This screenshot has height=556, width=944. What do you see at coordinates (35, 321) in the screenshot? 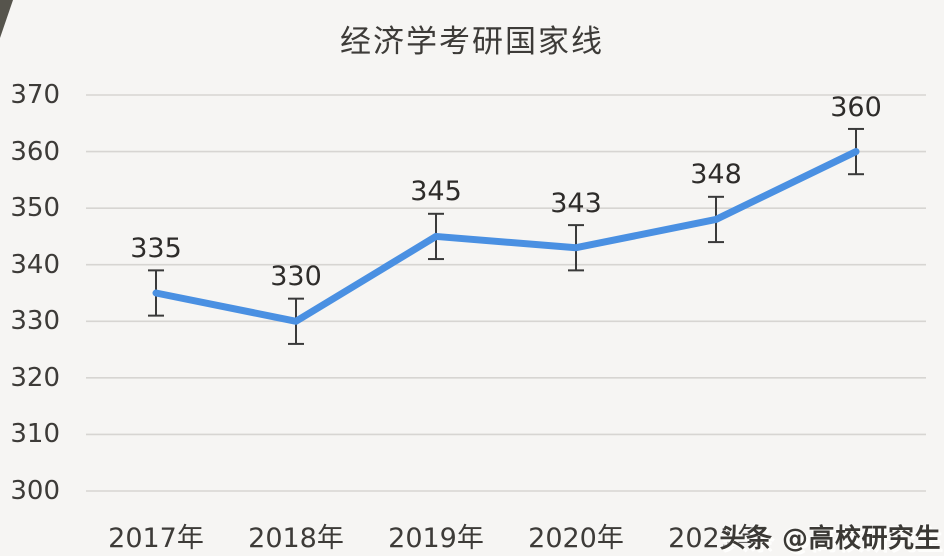
I see `y-tick-label: 330` at bounding box center [35, 321].